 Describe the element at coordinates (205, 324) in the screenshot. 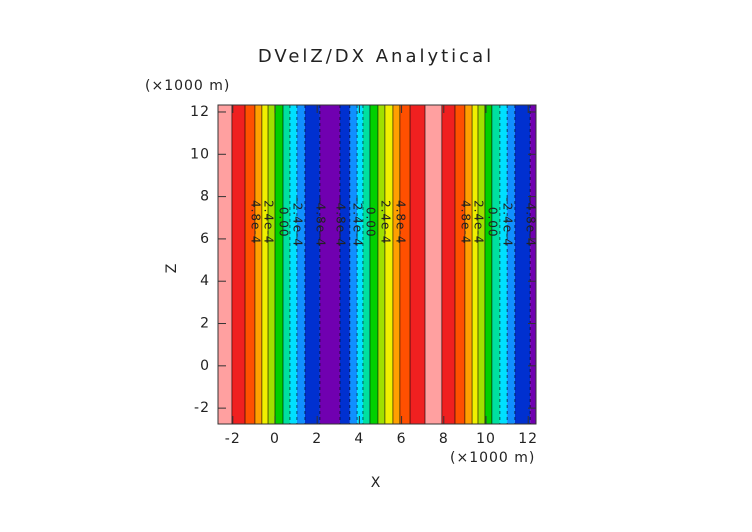

I see `y-tick-label: 2` at that location.